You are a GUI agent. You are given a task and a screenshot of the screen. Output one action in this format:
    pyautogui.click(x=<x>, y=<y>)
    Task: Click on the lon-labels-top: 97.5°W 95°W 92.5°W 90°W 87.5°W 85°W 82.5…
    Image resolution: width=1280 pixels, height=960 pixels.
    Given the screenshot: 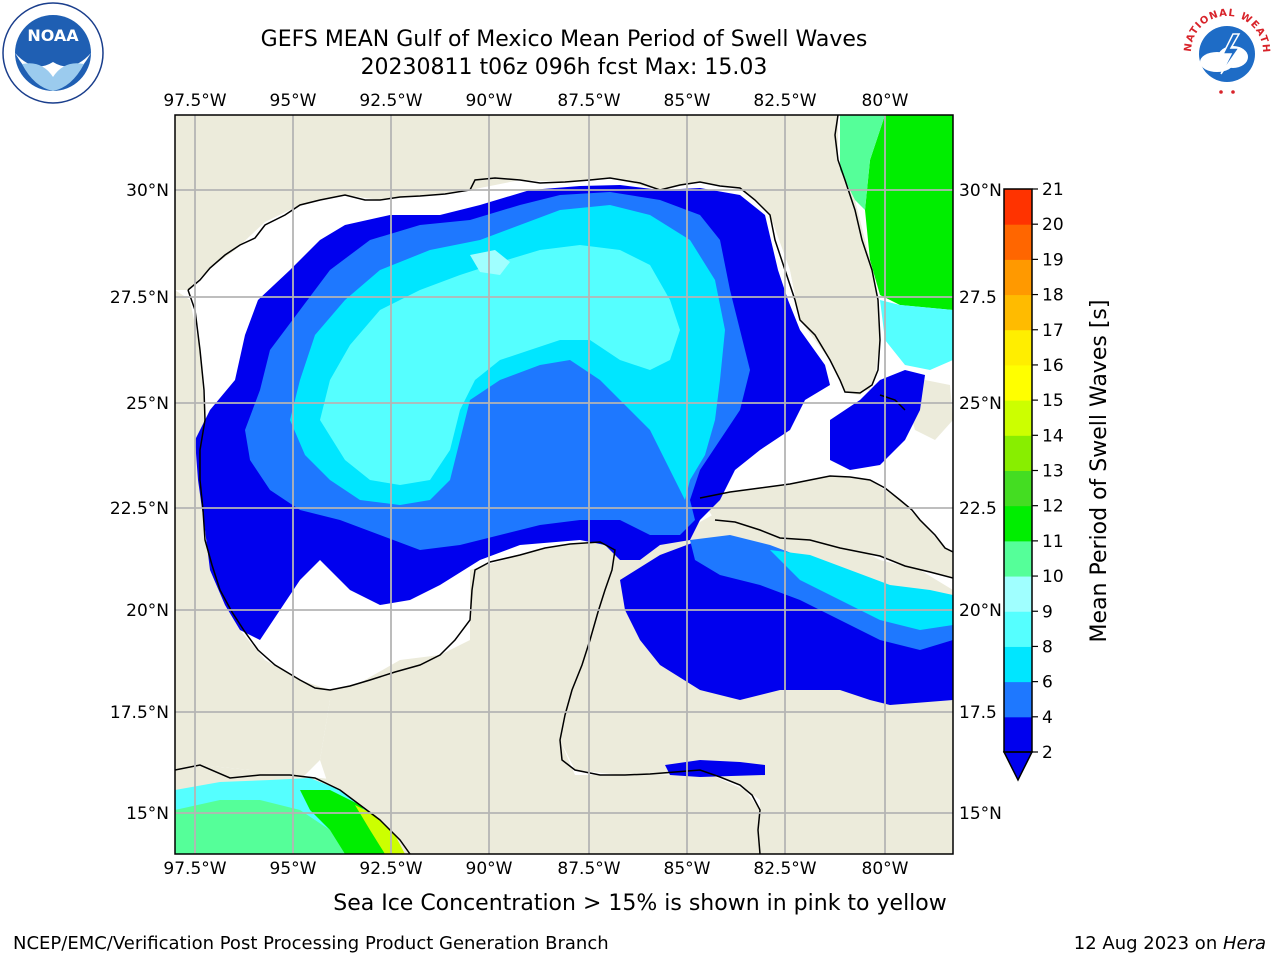 What is the action you would take?
    pyautogui.click(x=535, y=101)
    